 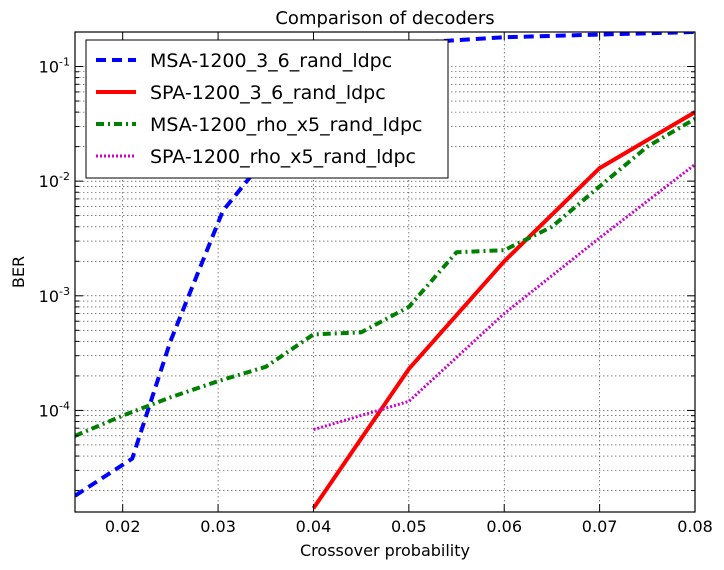 What do you see at coordinates (314, 526) in the screenshot?
I see `x-tick-label-2: 0.04` at bounding box center [314, 526].